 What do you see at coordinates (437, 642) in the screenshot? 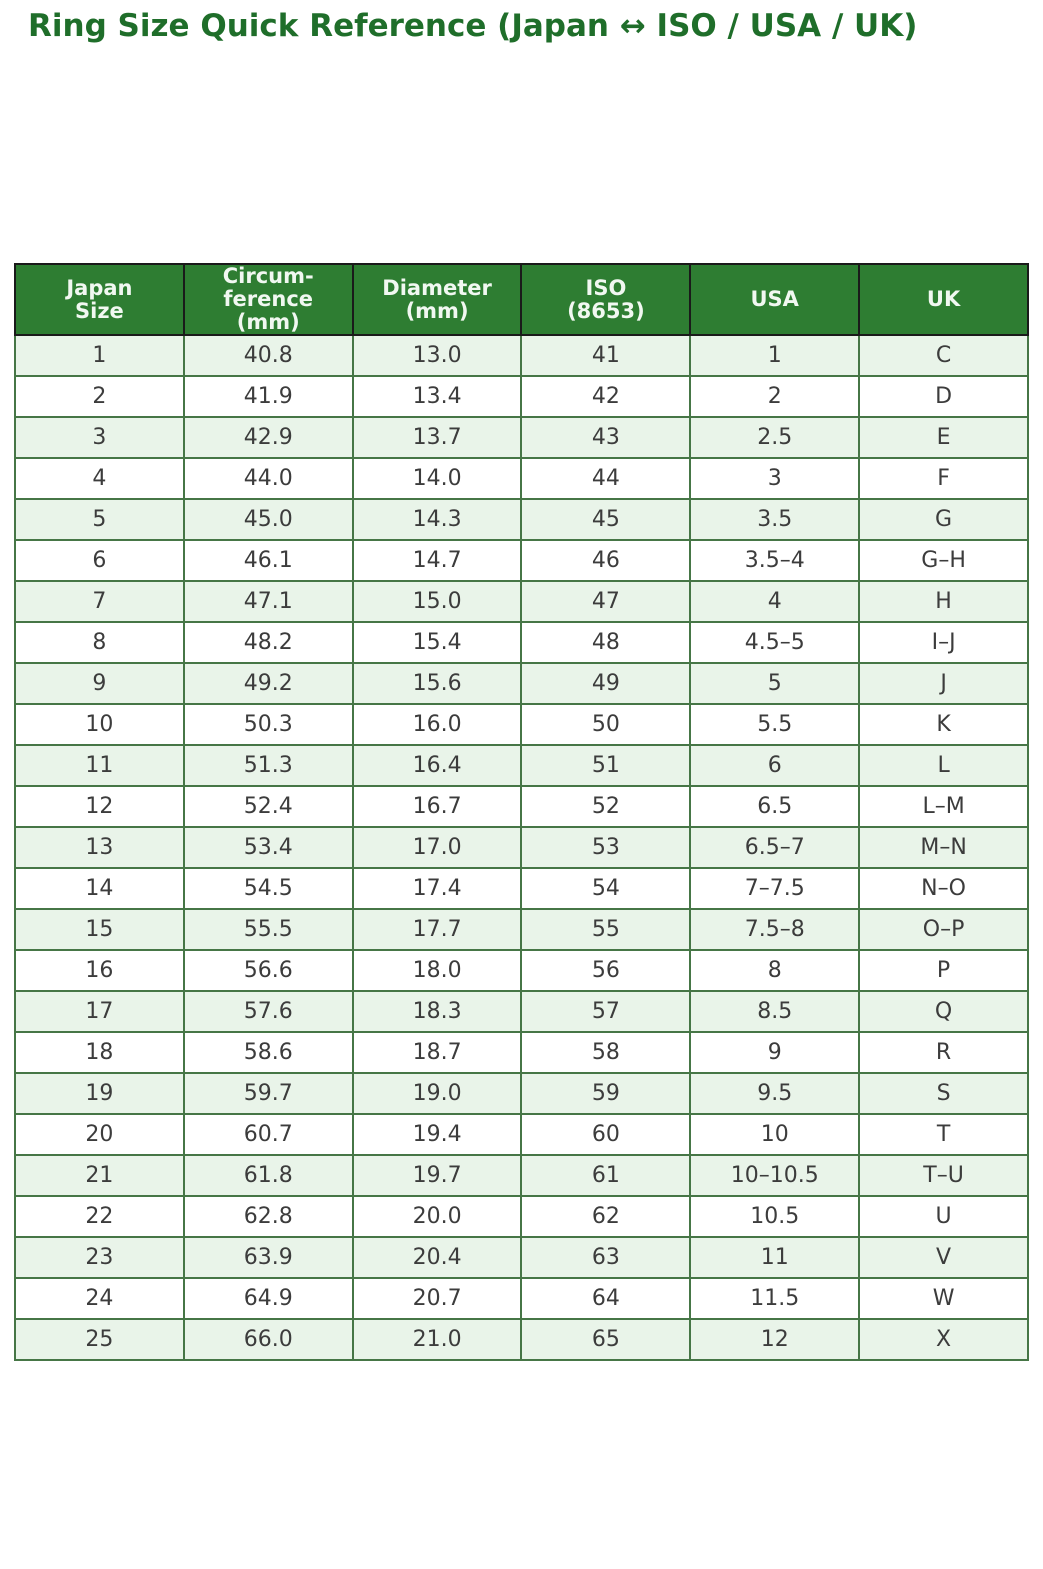
I see `cell-diameter-mm: 15.4` at bounding box center [437, 642].